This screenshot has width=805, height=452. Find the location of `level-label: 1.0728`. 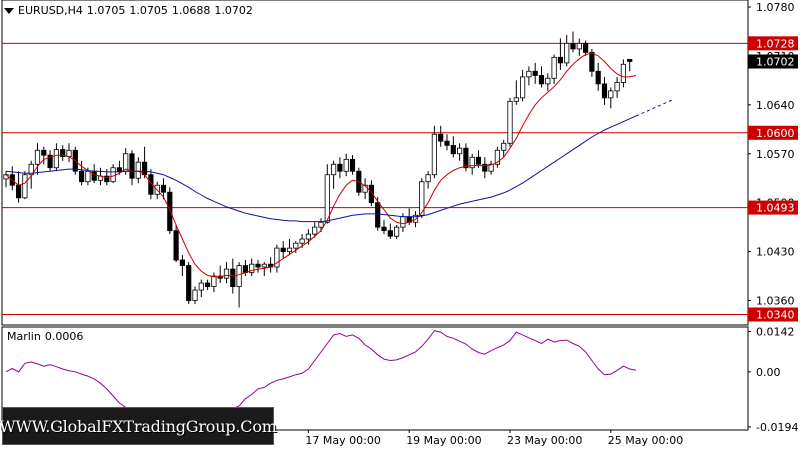

level-label: 1.0728 is located at coordinates (775, 43).